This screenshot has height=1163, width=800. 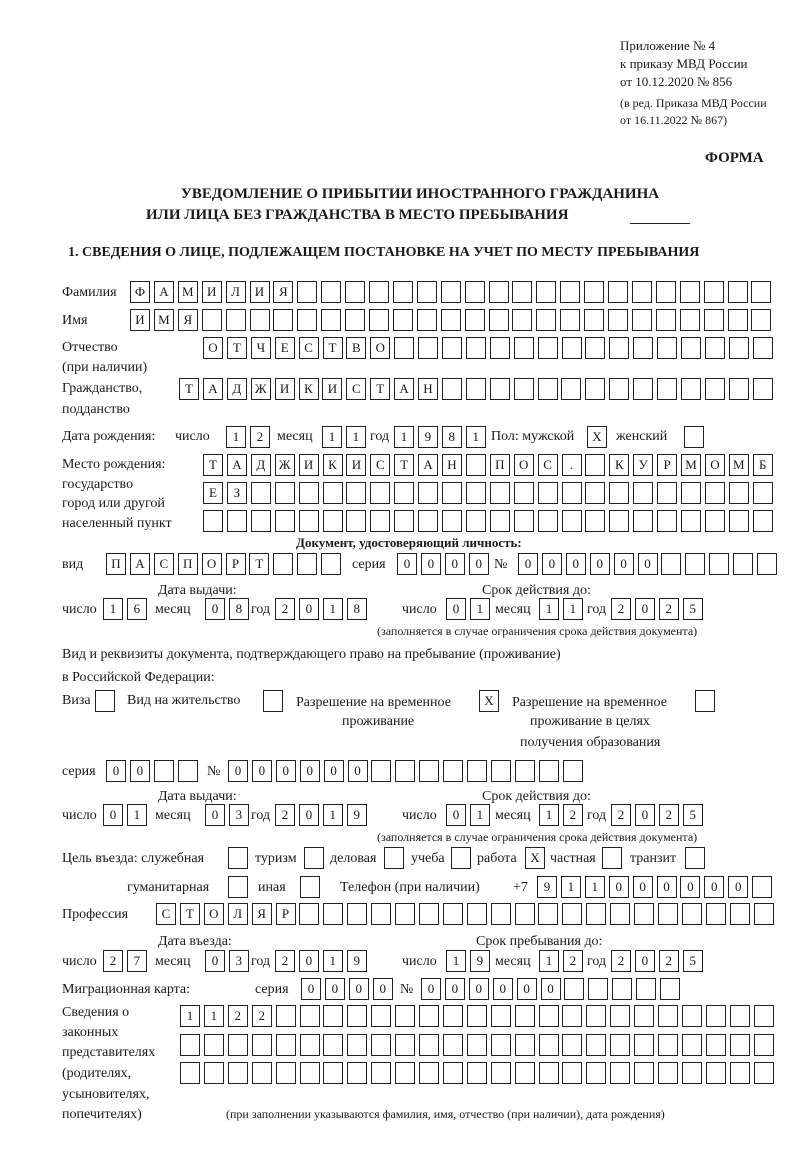 What do you see at coordinates (643, 465) in the screenshot?
I see `char-box: У` at bounding box center [643, 465].